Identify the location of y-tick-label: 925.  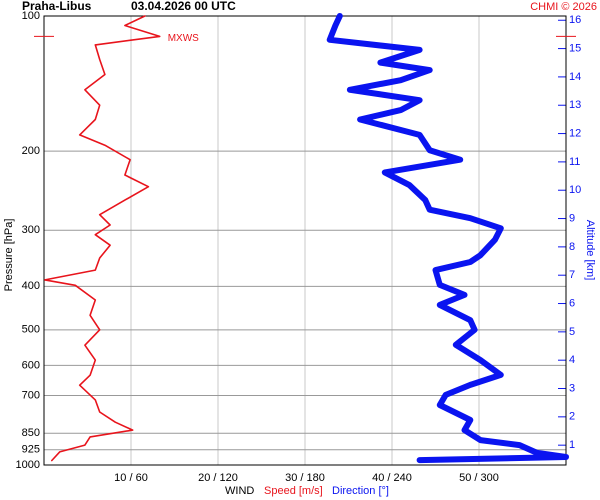
(31, 450).